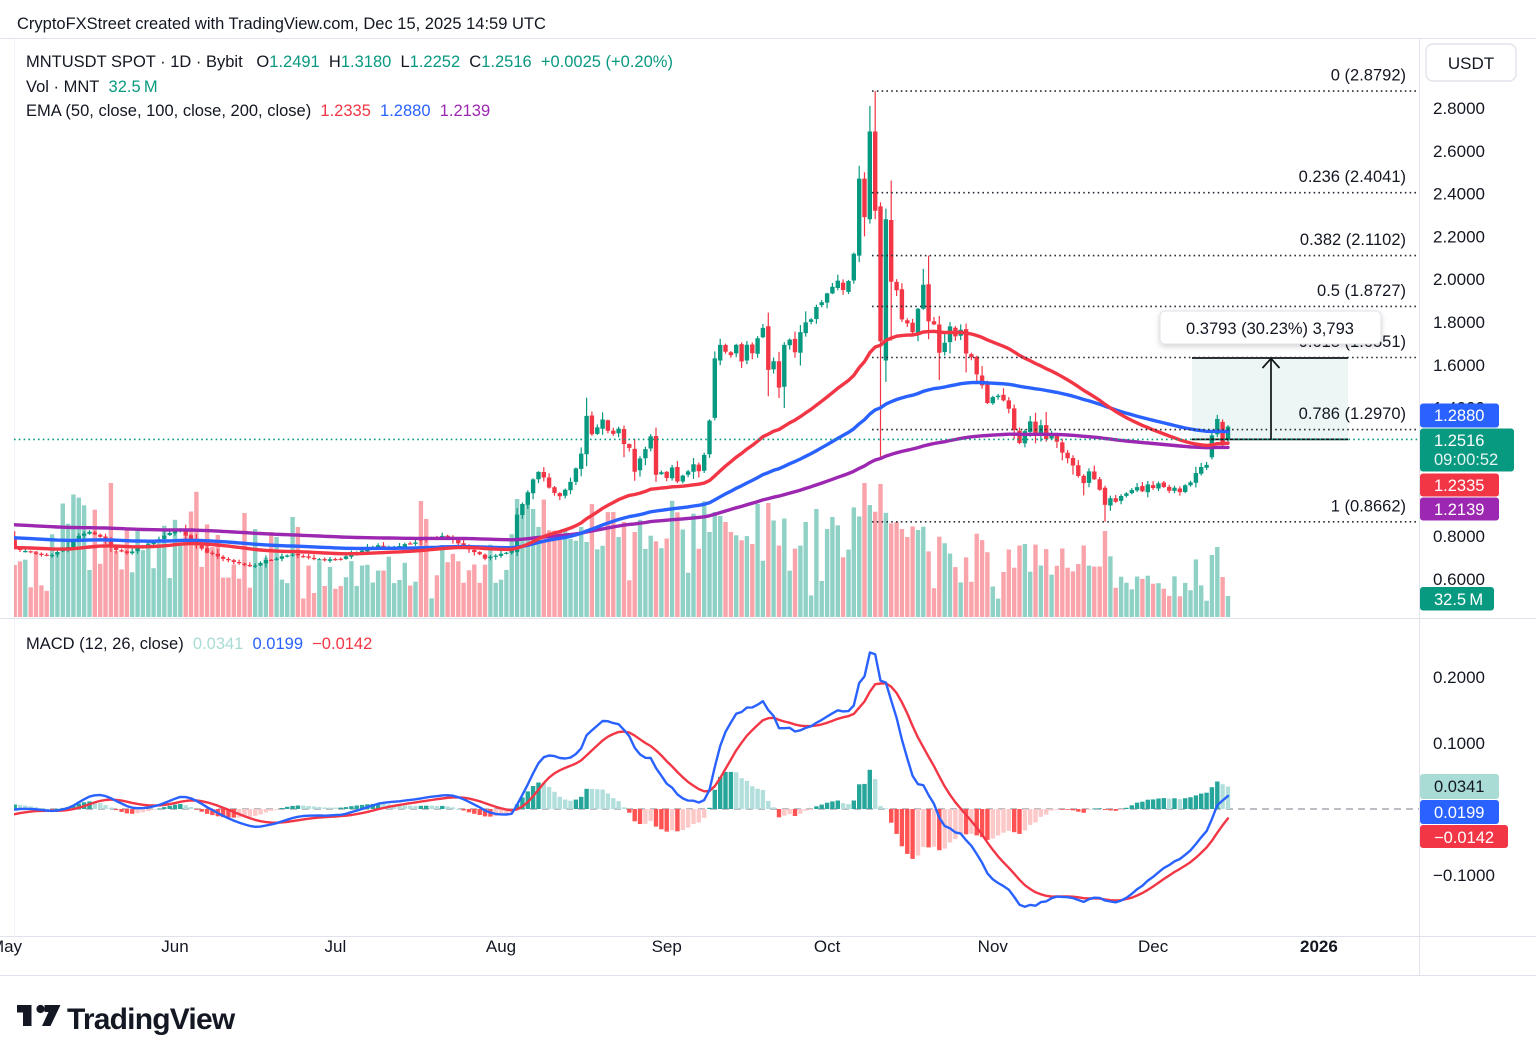 This screenshot has width=1536, height=1060. I want to click on svg-text: 1.2335, so click(1459, 486).